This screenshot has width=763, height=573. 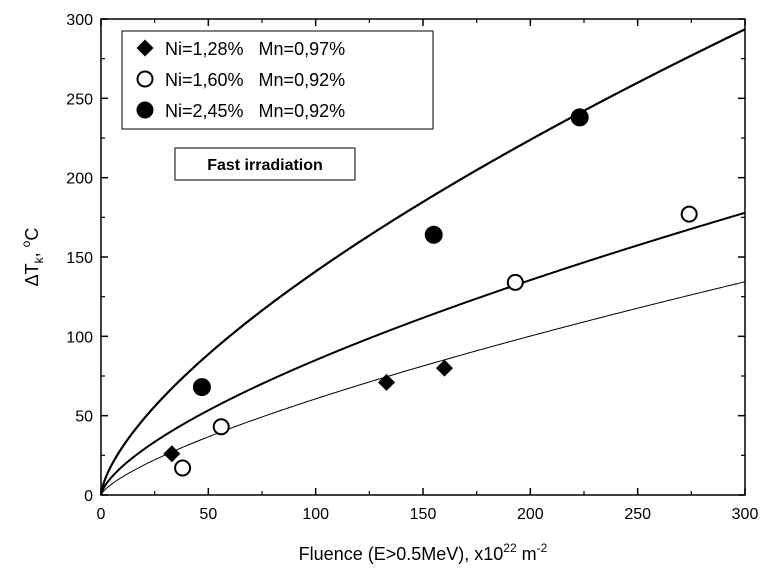 I want to click on y-tick-label: 100, so click(x=79, y=337).